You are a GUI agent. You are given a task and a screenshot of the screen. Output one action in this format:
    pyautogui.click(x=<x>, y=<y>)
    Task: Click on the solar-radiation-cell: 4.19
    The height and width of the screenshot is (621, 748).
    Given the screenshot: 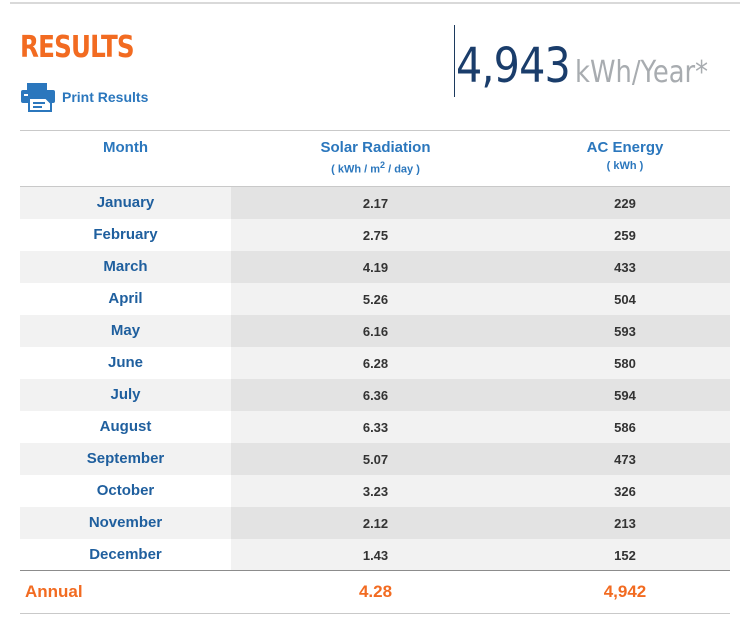 What is the action you would take?
    pyautogui.click(x=375, y=266)
    